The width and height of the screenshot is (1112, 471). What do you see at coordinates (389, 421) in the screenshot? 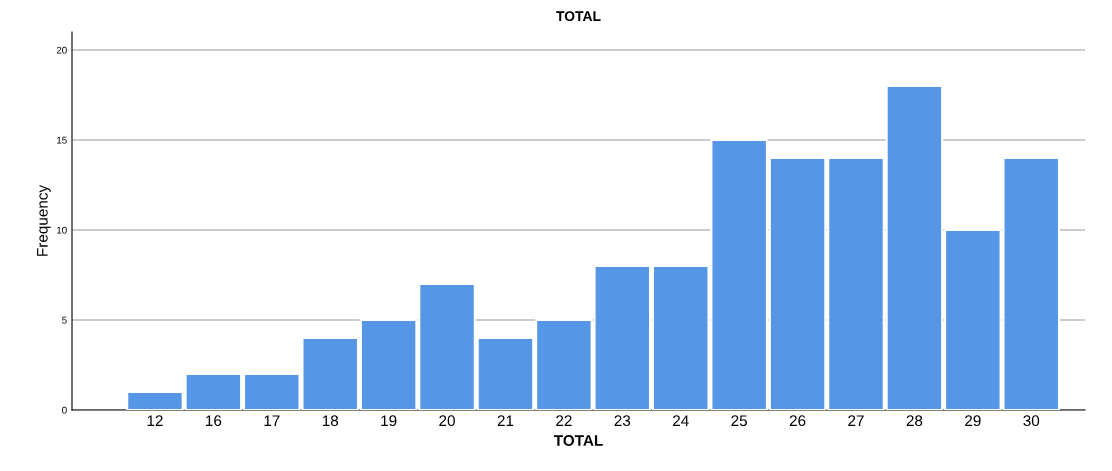
I see `x-tick-label: 19` at bounding box center [389, 421].